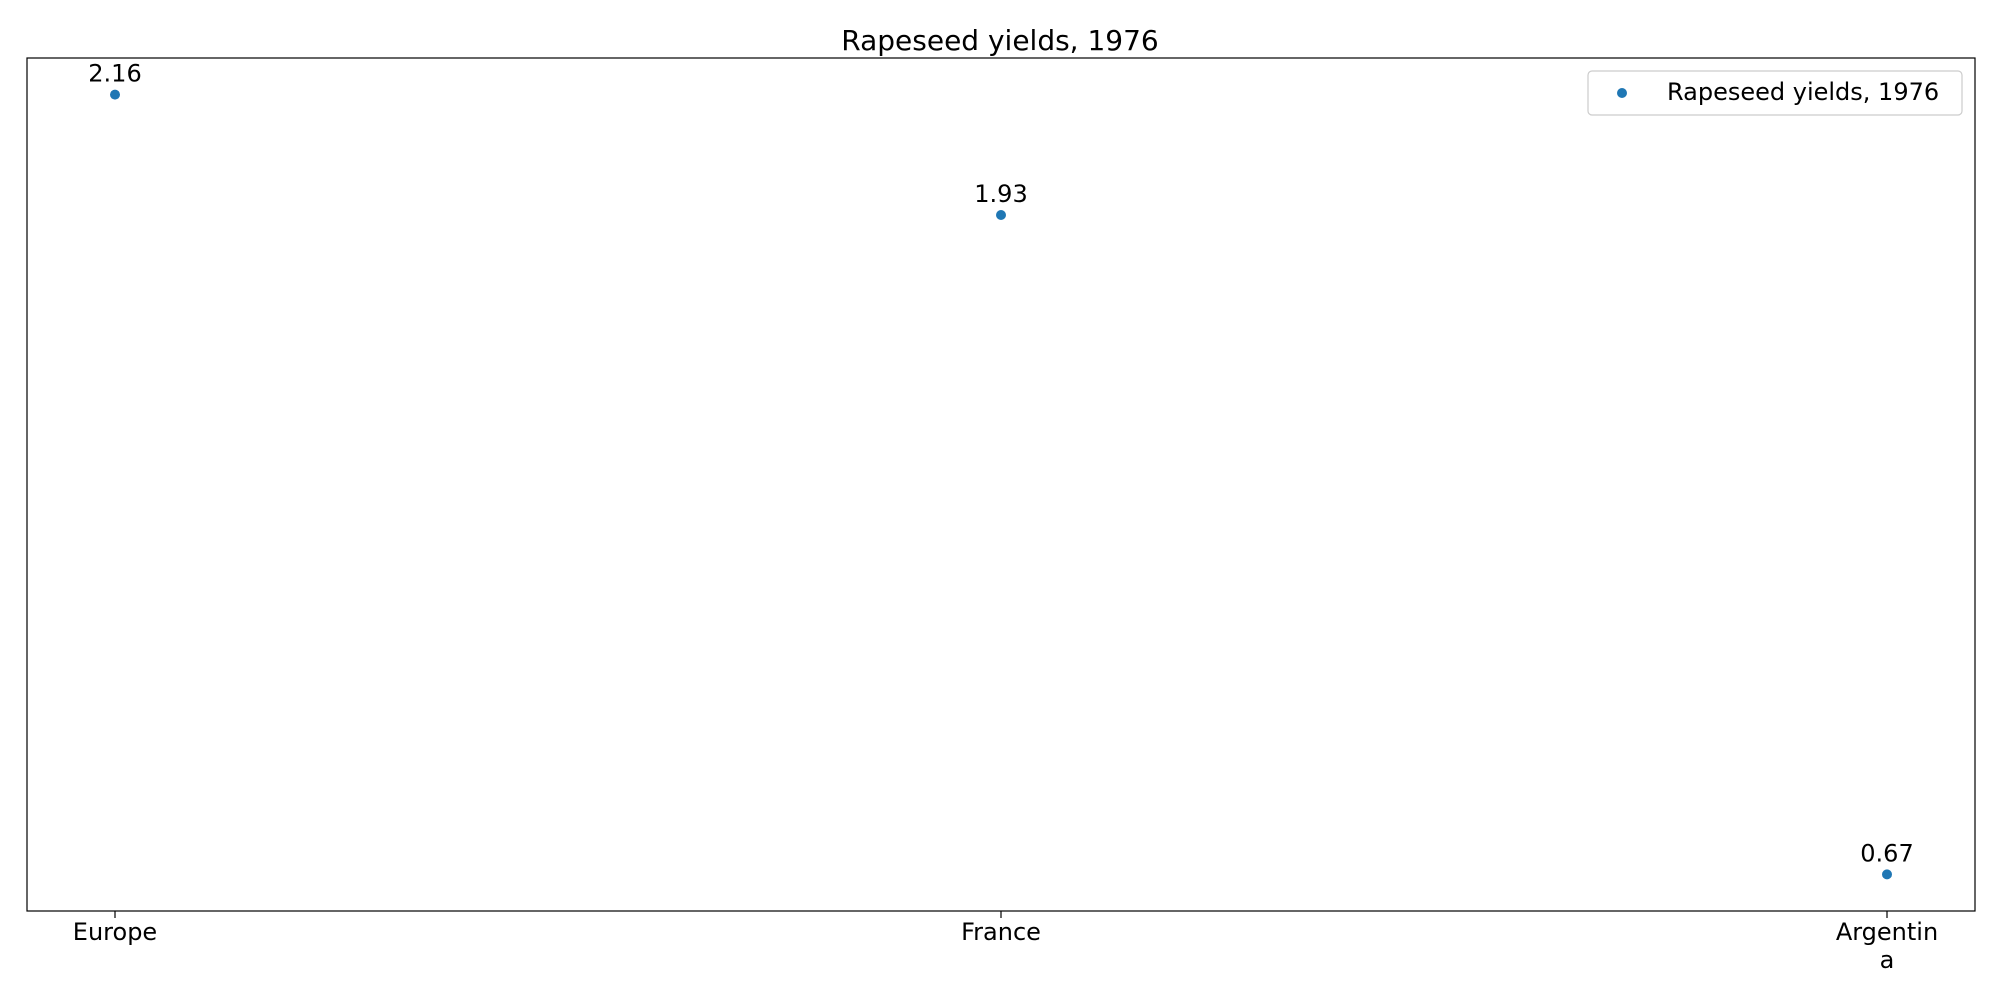 The height and width of the screenshot is (1000, 2000). Describe the element at coordinates (1622, 93) in the screenshot. I see `legend-marker` at that location.